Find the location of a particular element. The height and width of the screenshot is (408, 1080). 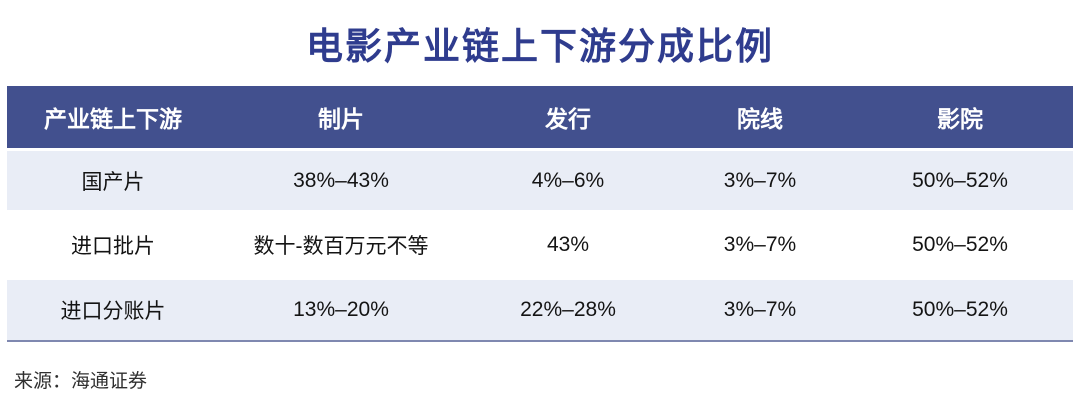

cell-production-share: 数十-数百万元不等 is located at coordinates (341, 245).